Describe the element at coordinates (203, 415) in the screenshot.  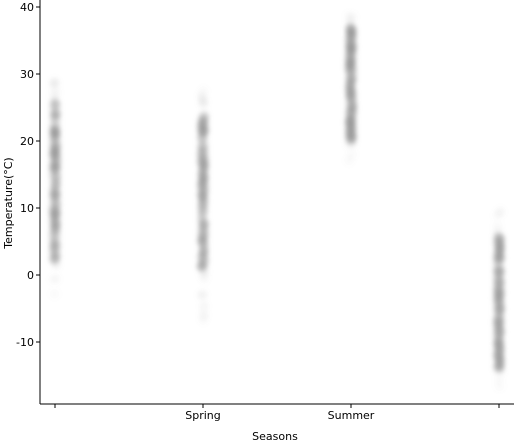
I see `x-tick-label: Spring` at that location.